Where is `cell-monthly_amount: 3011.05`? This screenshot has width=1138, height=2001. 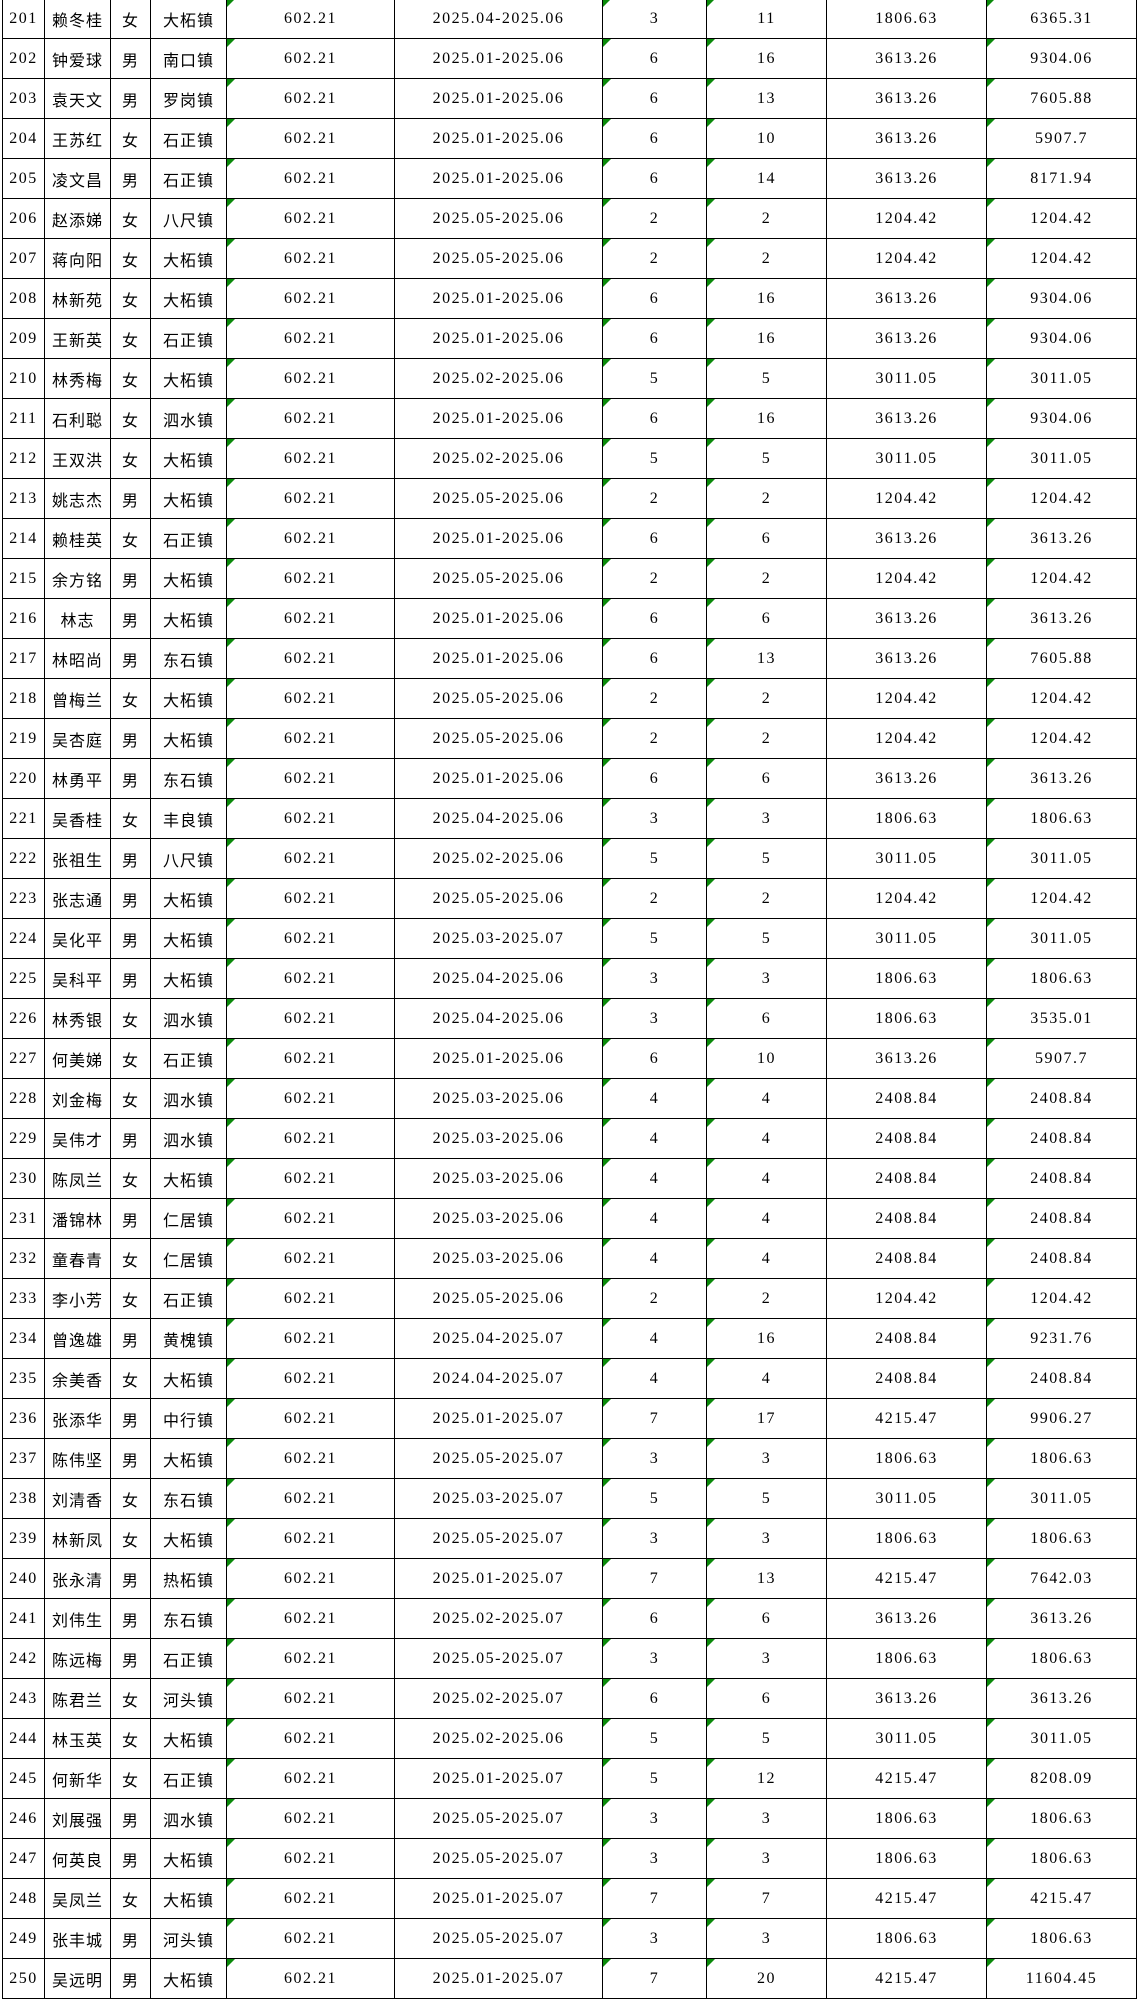 cell-monthly_amount: 3011.05 is located at coordinates (906, 458).